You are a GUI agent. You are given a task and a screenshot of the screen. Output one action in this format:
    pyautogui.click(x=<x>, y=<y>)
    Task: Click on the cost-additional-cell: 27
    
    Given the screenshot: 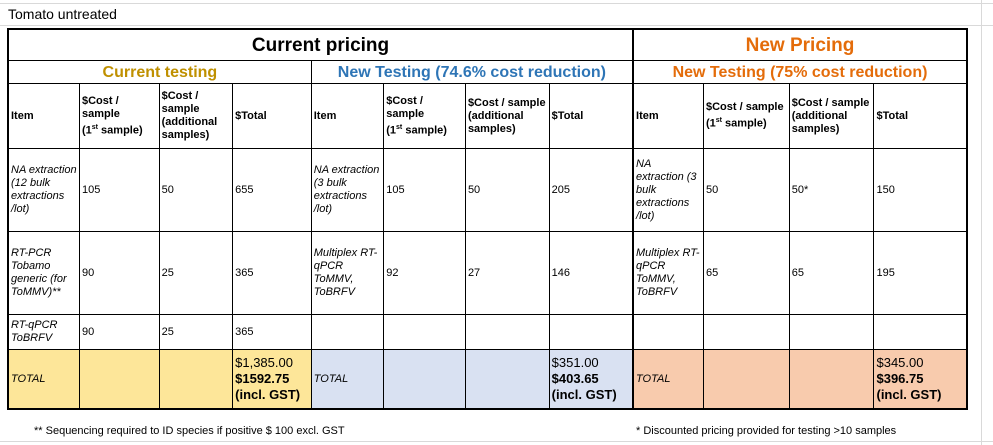 What is the action you would take?
    pyautogui.click(x=507, y=273)
    